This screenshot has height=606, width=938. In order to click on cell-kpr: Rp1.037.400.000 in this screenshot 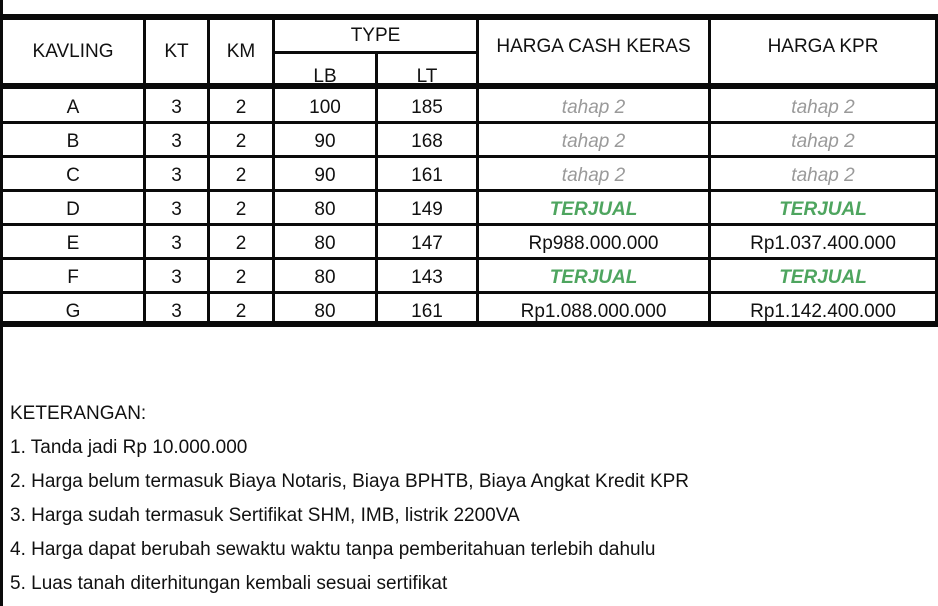, I will do `click(823, 243)`.